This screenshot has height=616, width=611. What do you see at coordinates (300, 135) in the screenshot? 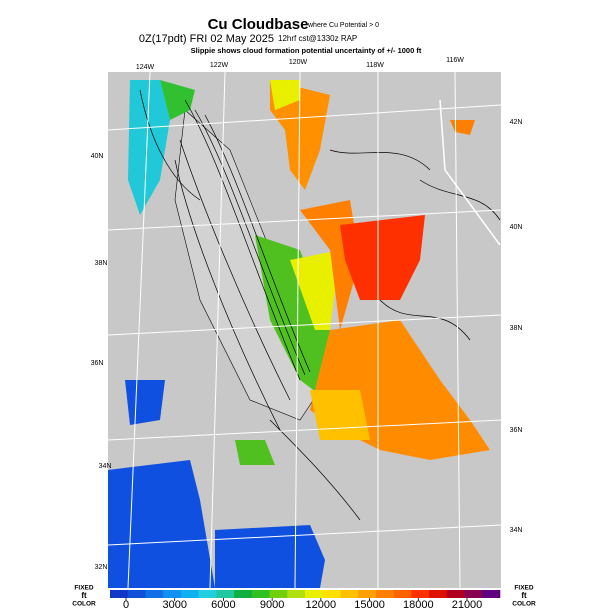
I see `orange-north` at bounding box center [300, 135].